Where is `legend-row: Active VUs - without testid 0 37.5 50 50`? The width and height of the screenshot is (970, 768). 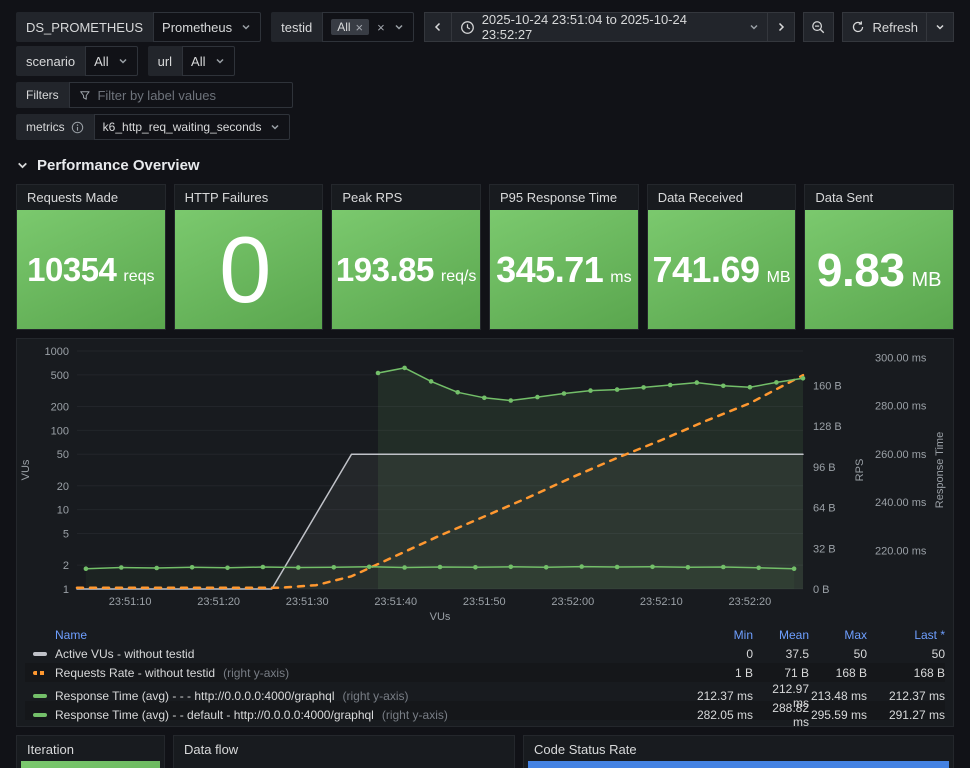 legend-row: Active VUs - without testid 0 37.5 50 50 is located at coordinates (485, 653).